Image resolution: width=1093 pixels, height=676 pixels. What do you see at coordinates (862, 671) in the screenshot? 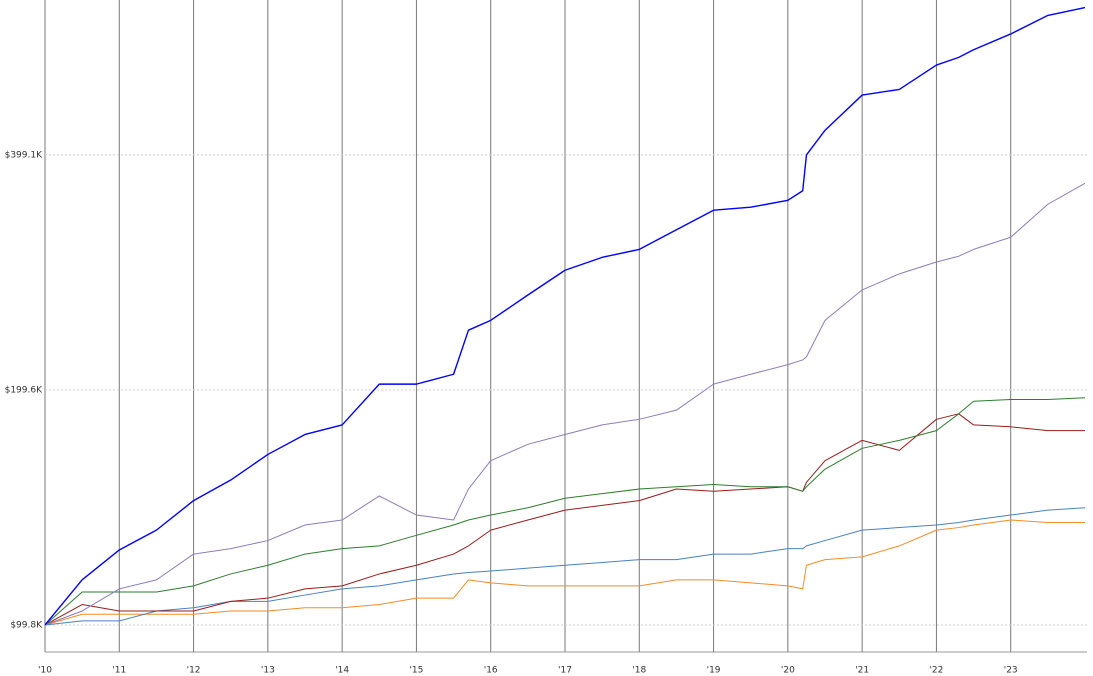
I see `x-tick-label: '21` at bounding box center [862, 671].